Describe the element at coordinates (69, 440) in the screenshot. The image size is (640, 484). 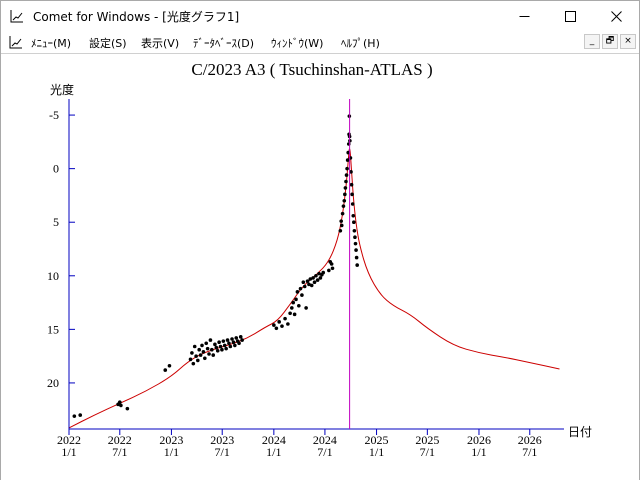
I see `x-tick-year: 2022` at that location.